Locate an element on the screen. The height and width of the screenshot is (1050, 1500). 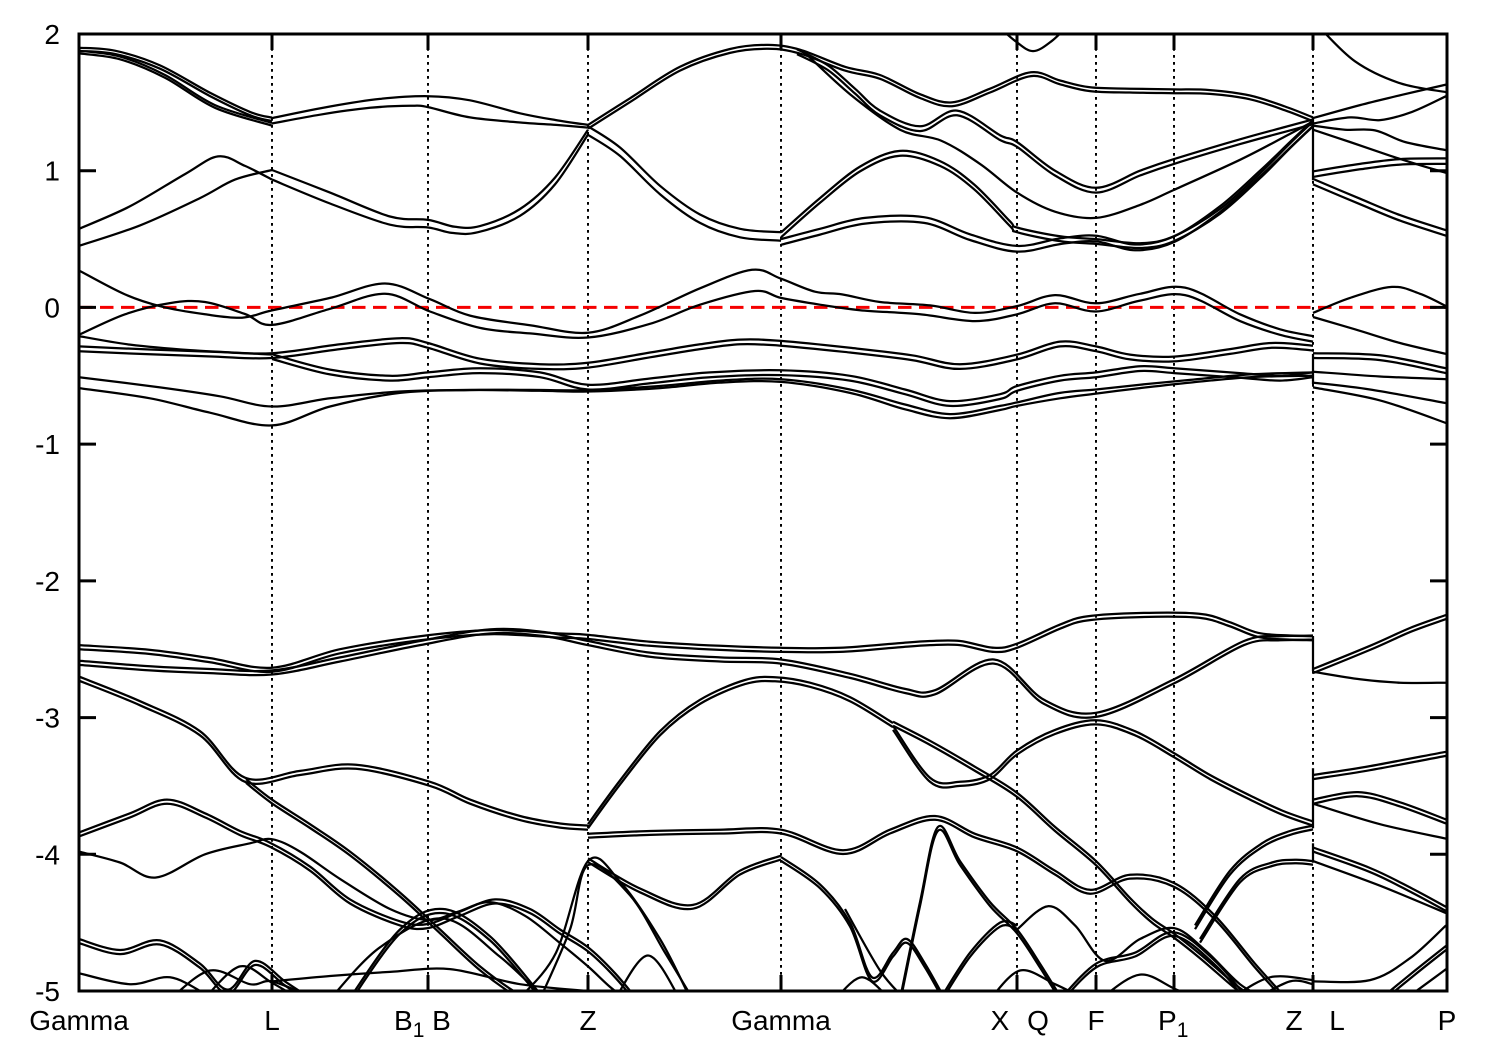
svg-text: X is located at coordinates (1000, 1020).